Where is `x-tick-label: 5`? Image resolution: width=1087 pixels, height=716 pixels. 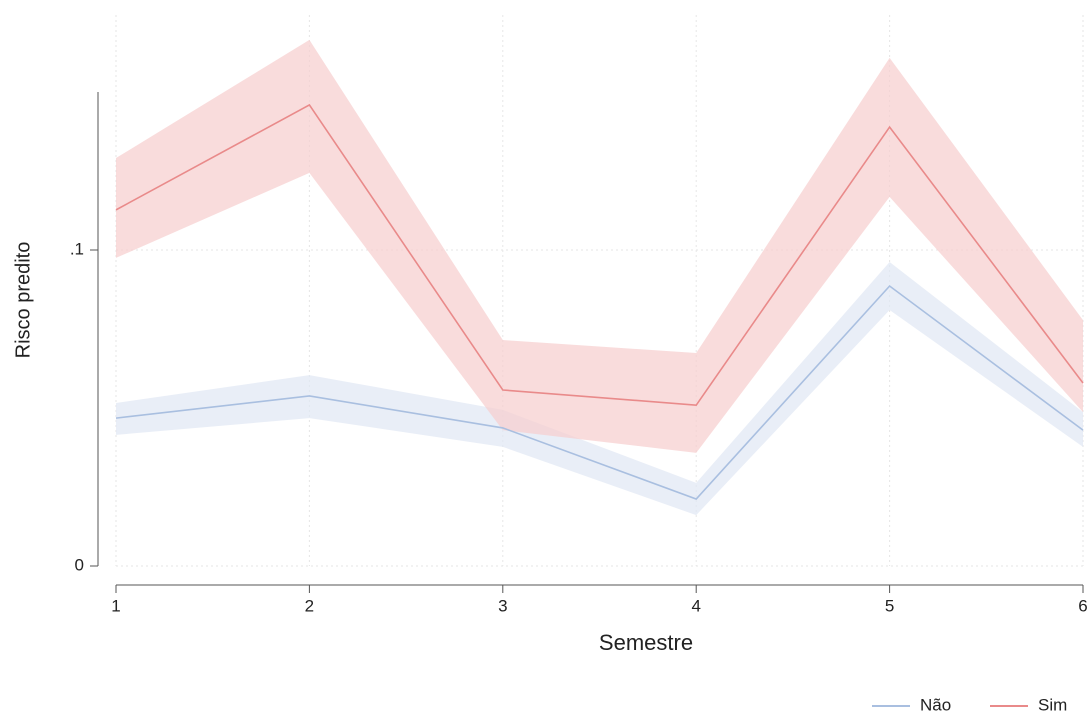
x-tick-label: 5 is located at coordinates (889, 605).